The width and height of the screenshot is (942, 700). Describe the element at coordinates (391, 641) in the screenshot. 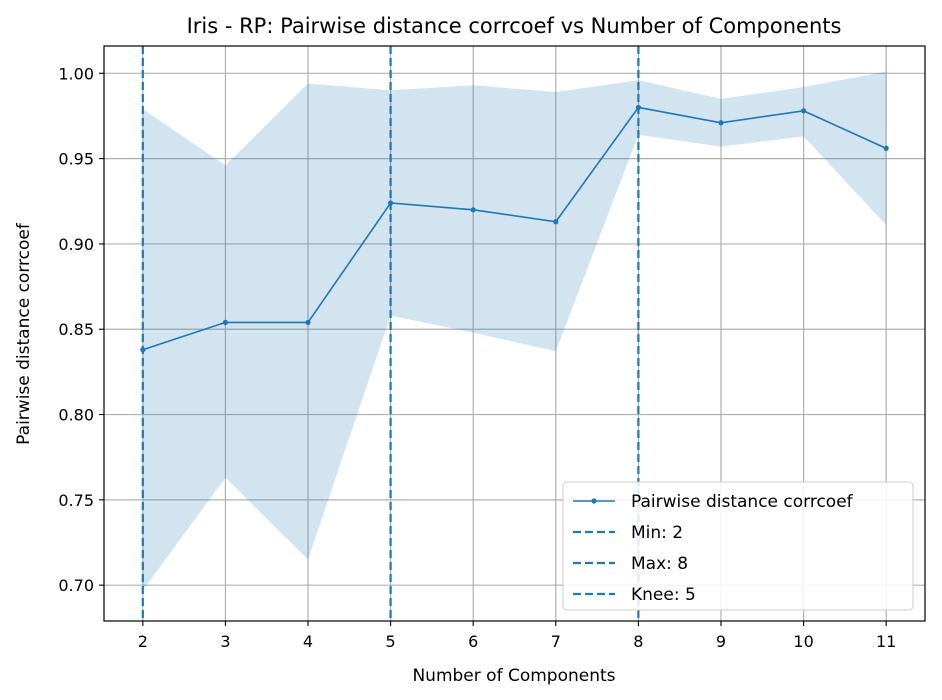

I see `x-tick-label: 5` at that location.